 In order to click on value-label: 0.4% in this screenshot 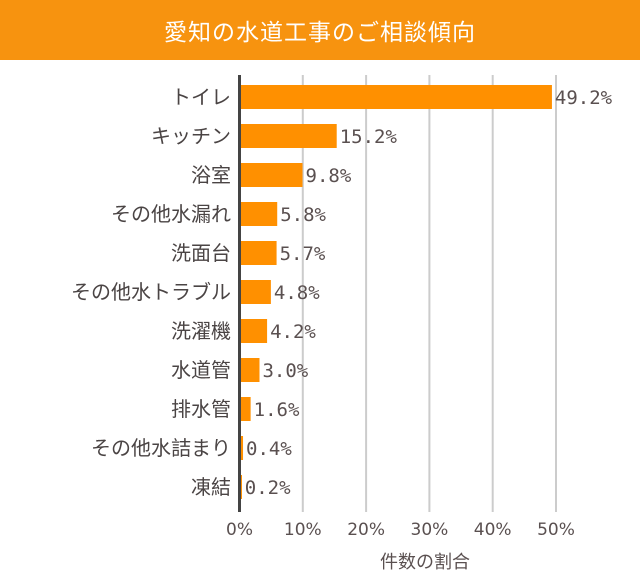, I will do `click(269, 449)`.